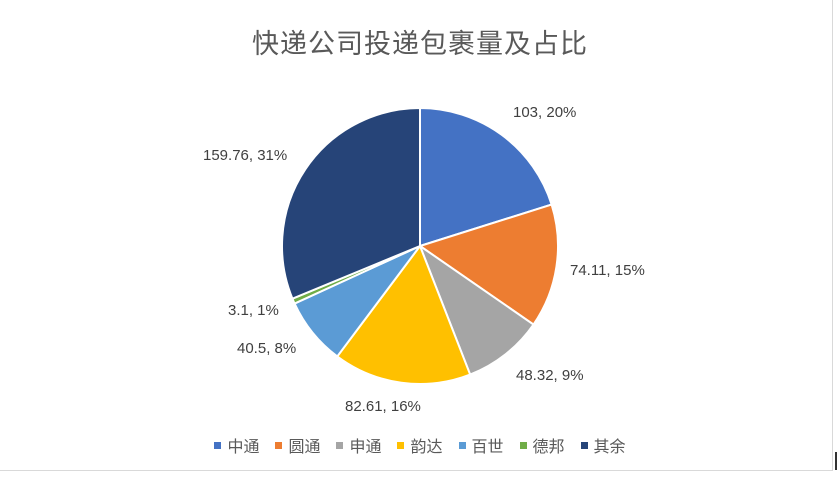 The width and height of the screenshot is (840, 480). I want to click on legend: 中通 圆通 申通 韵达 百世 德邦 其余, so click(420, 445).